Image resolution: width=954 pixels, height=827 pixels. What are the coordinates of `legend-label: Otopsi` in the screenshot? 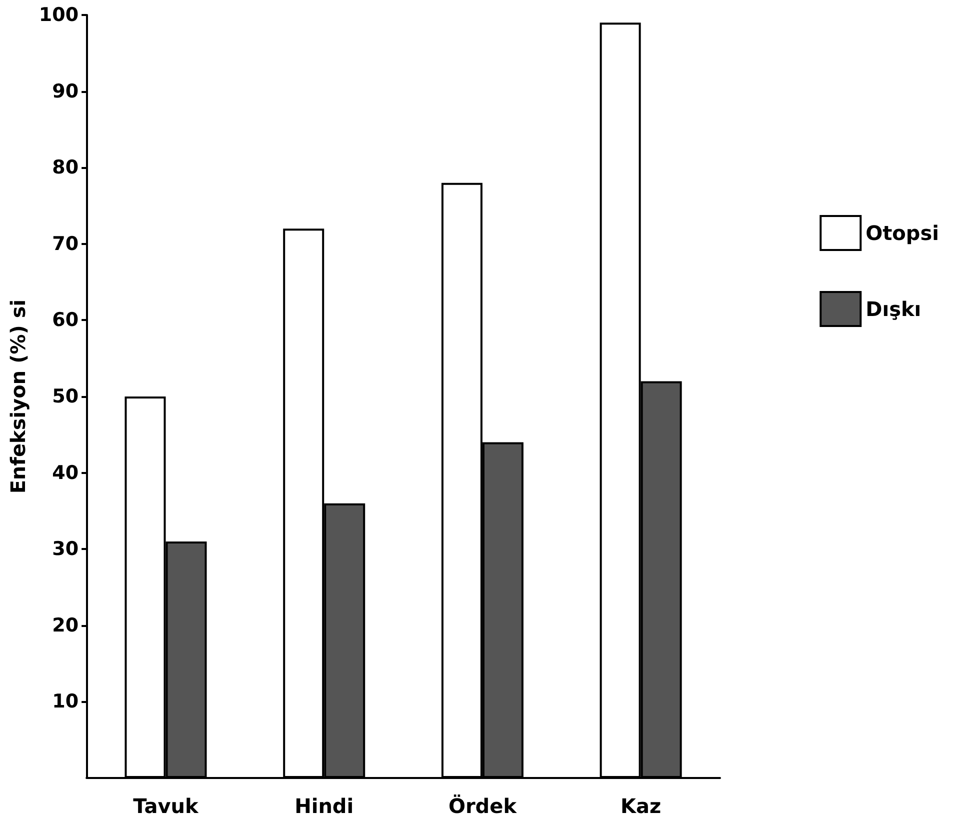 It's located at (903, 233).